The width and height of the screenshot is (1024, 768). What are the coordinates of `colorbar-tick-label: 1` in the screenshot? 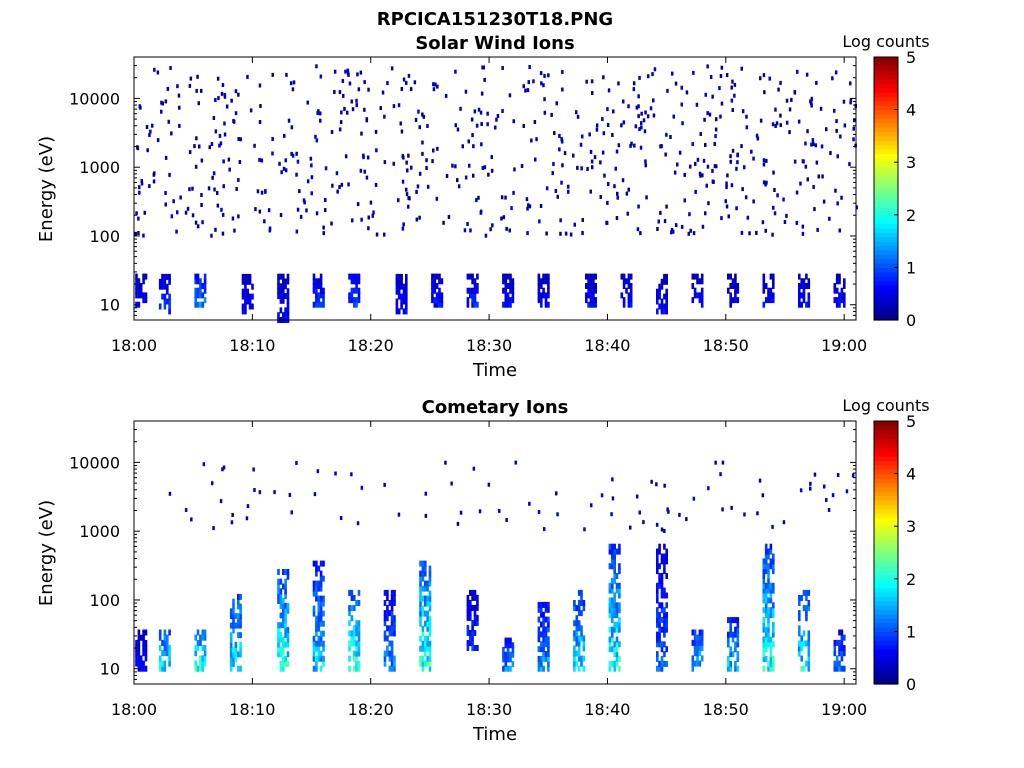 It's located at (911, 631).